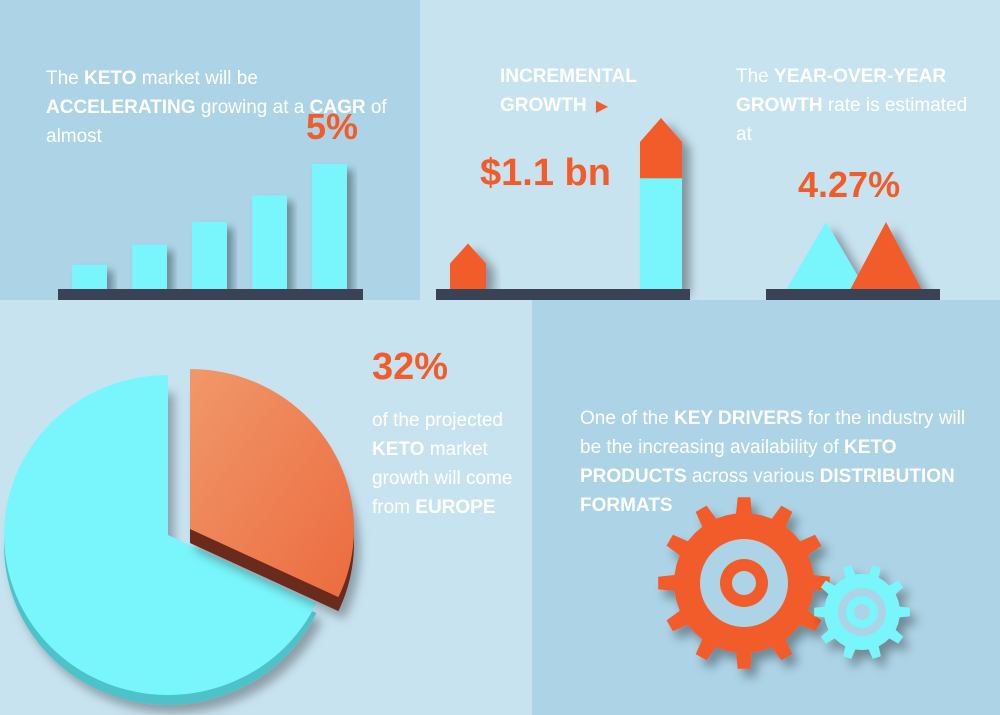 This screenshot has height=715, width=1000. Describe the element at coordinates (568, 91) in the screenshot. I see `incremental-label-text: INCREMENTAL GROWTH` at that location.